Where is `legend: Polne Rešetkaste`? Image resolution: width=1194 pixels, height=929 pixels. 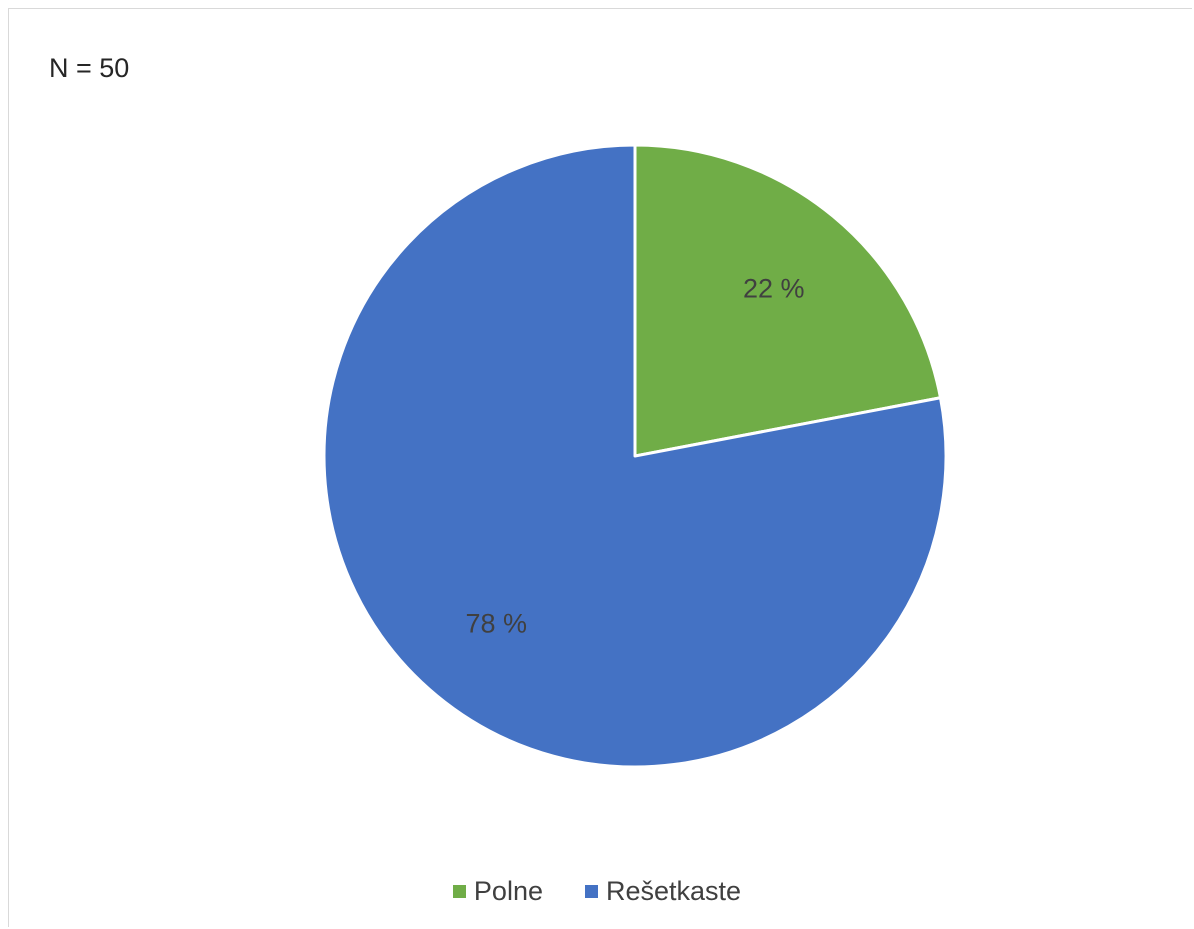 legend: Polne Rešetkaste is located at coordinates (597, 891).